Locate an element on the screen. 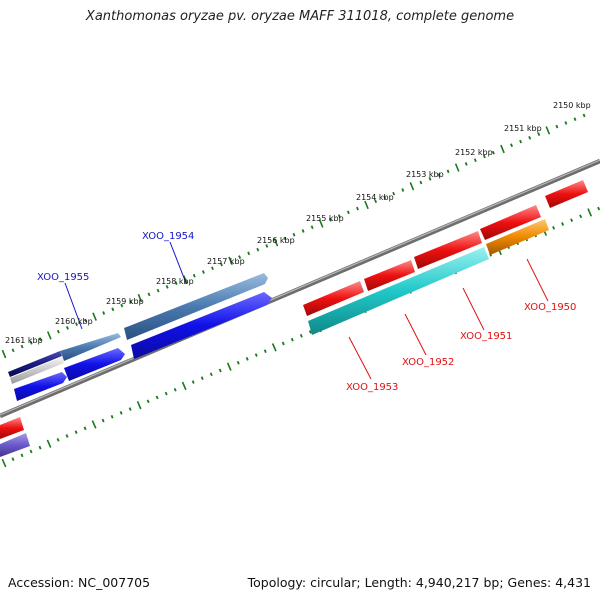 Image resolution: width=600 pixels, height=600 pixels. gene-arrow-xoo-1950 is located at coordinates (517, 237).